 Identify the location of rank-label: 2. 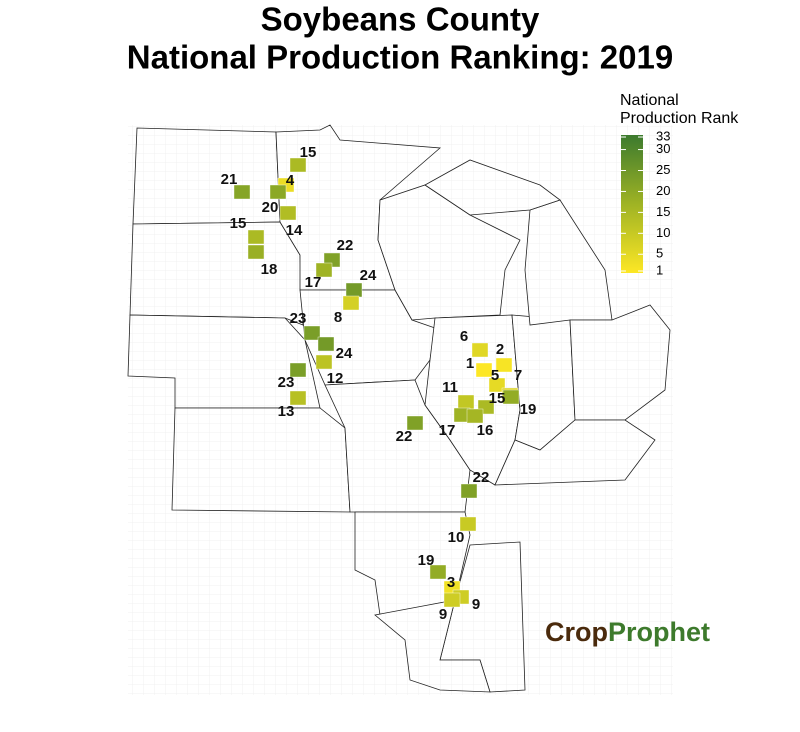
(500, 349).